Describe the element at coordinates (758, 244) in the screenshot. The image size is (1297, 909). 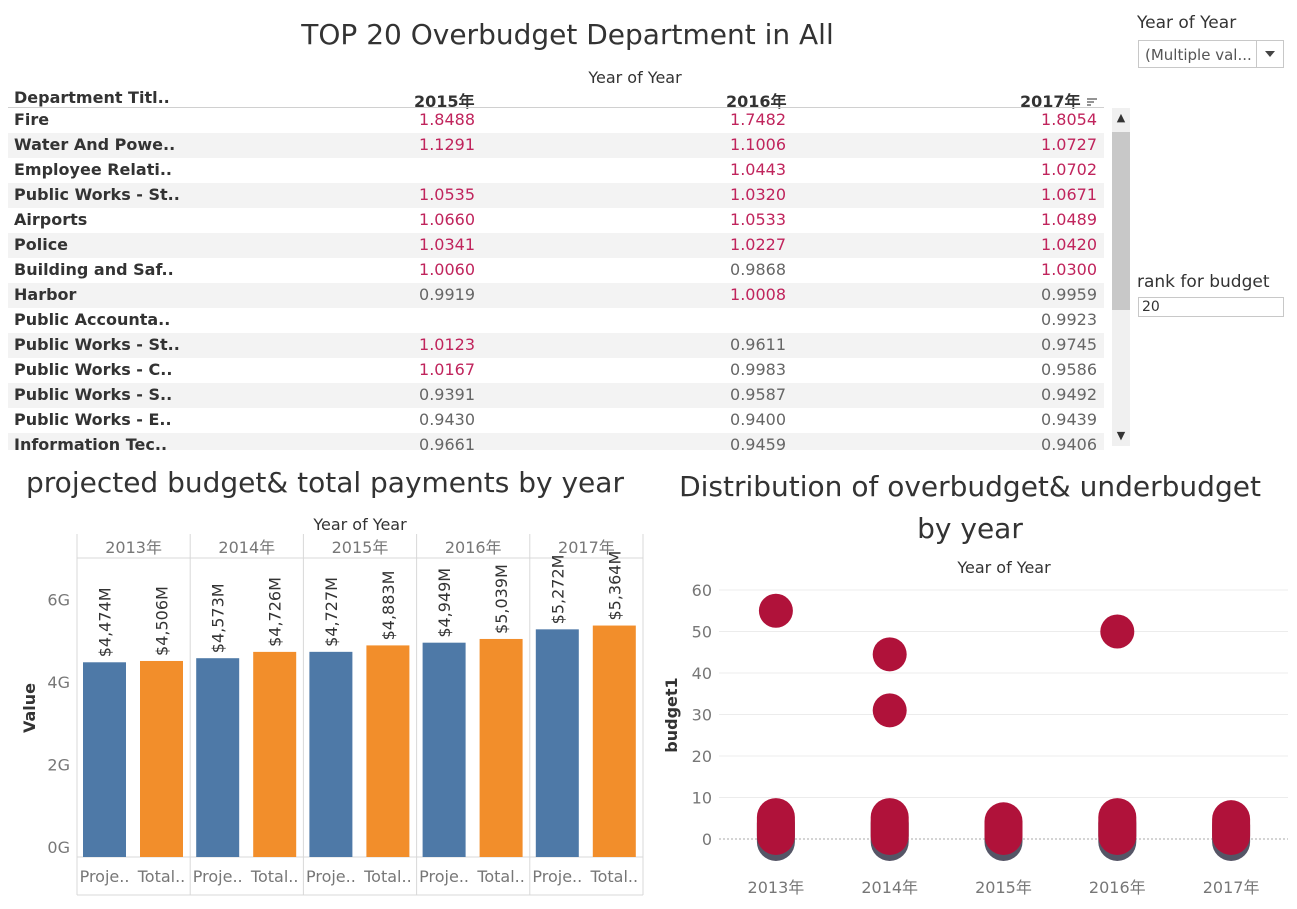
I see `value-cell: 1.0227` at that location.